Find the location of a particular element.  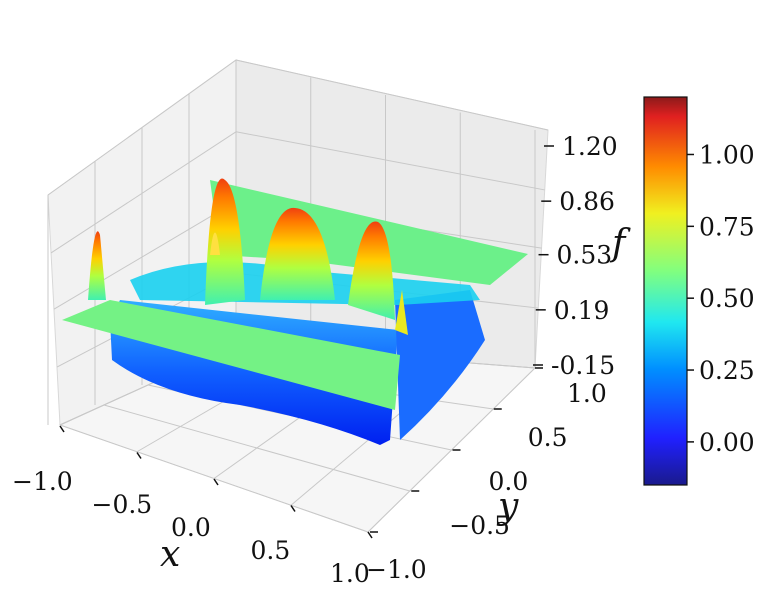

z-tick-label: -0.15 is located at coordinates (583, 365).